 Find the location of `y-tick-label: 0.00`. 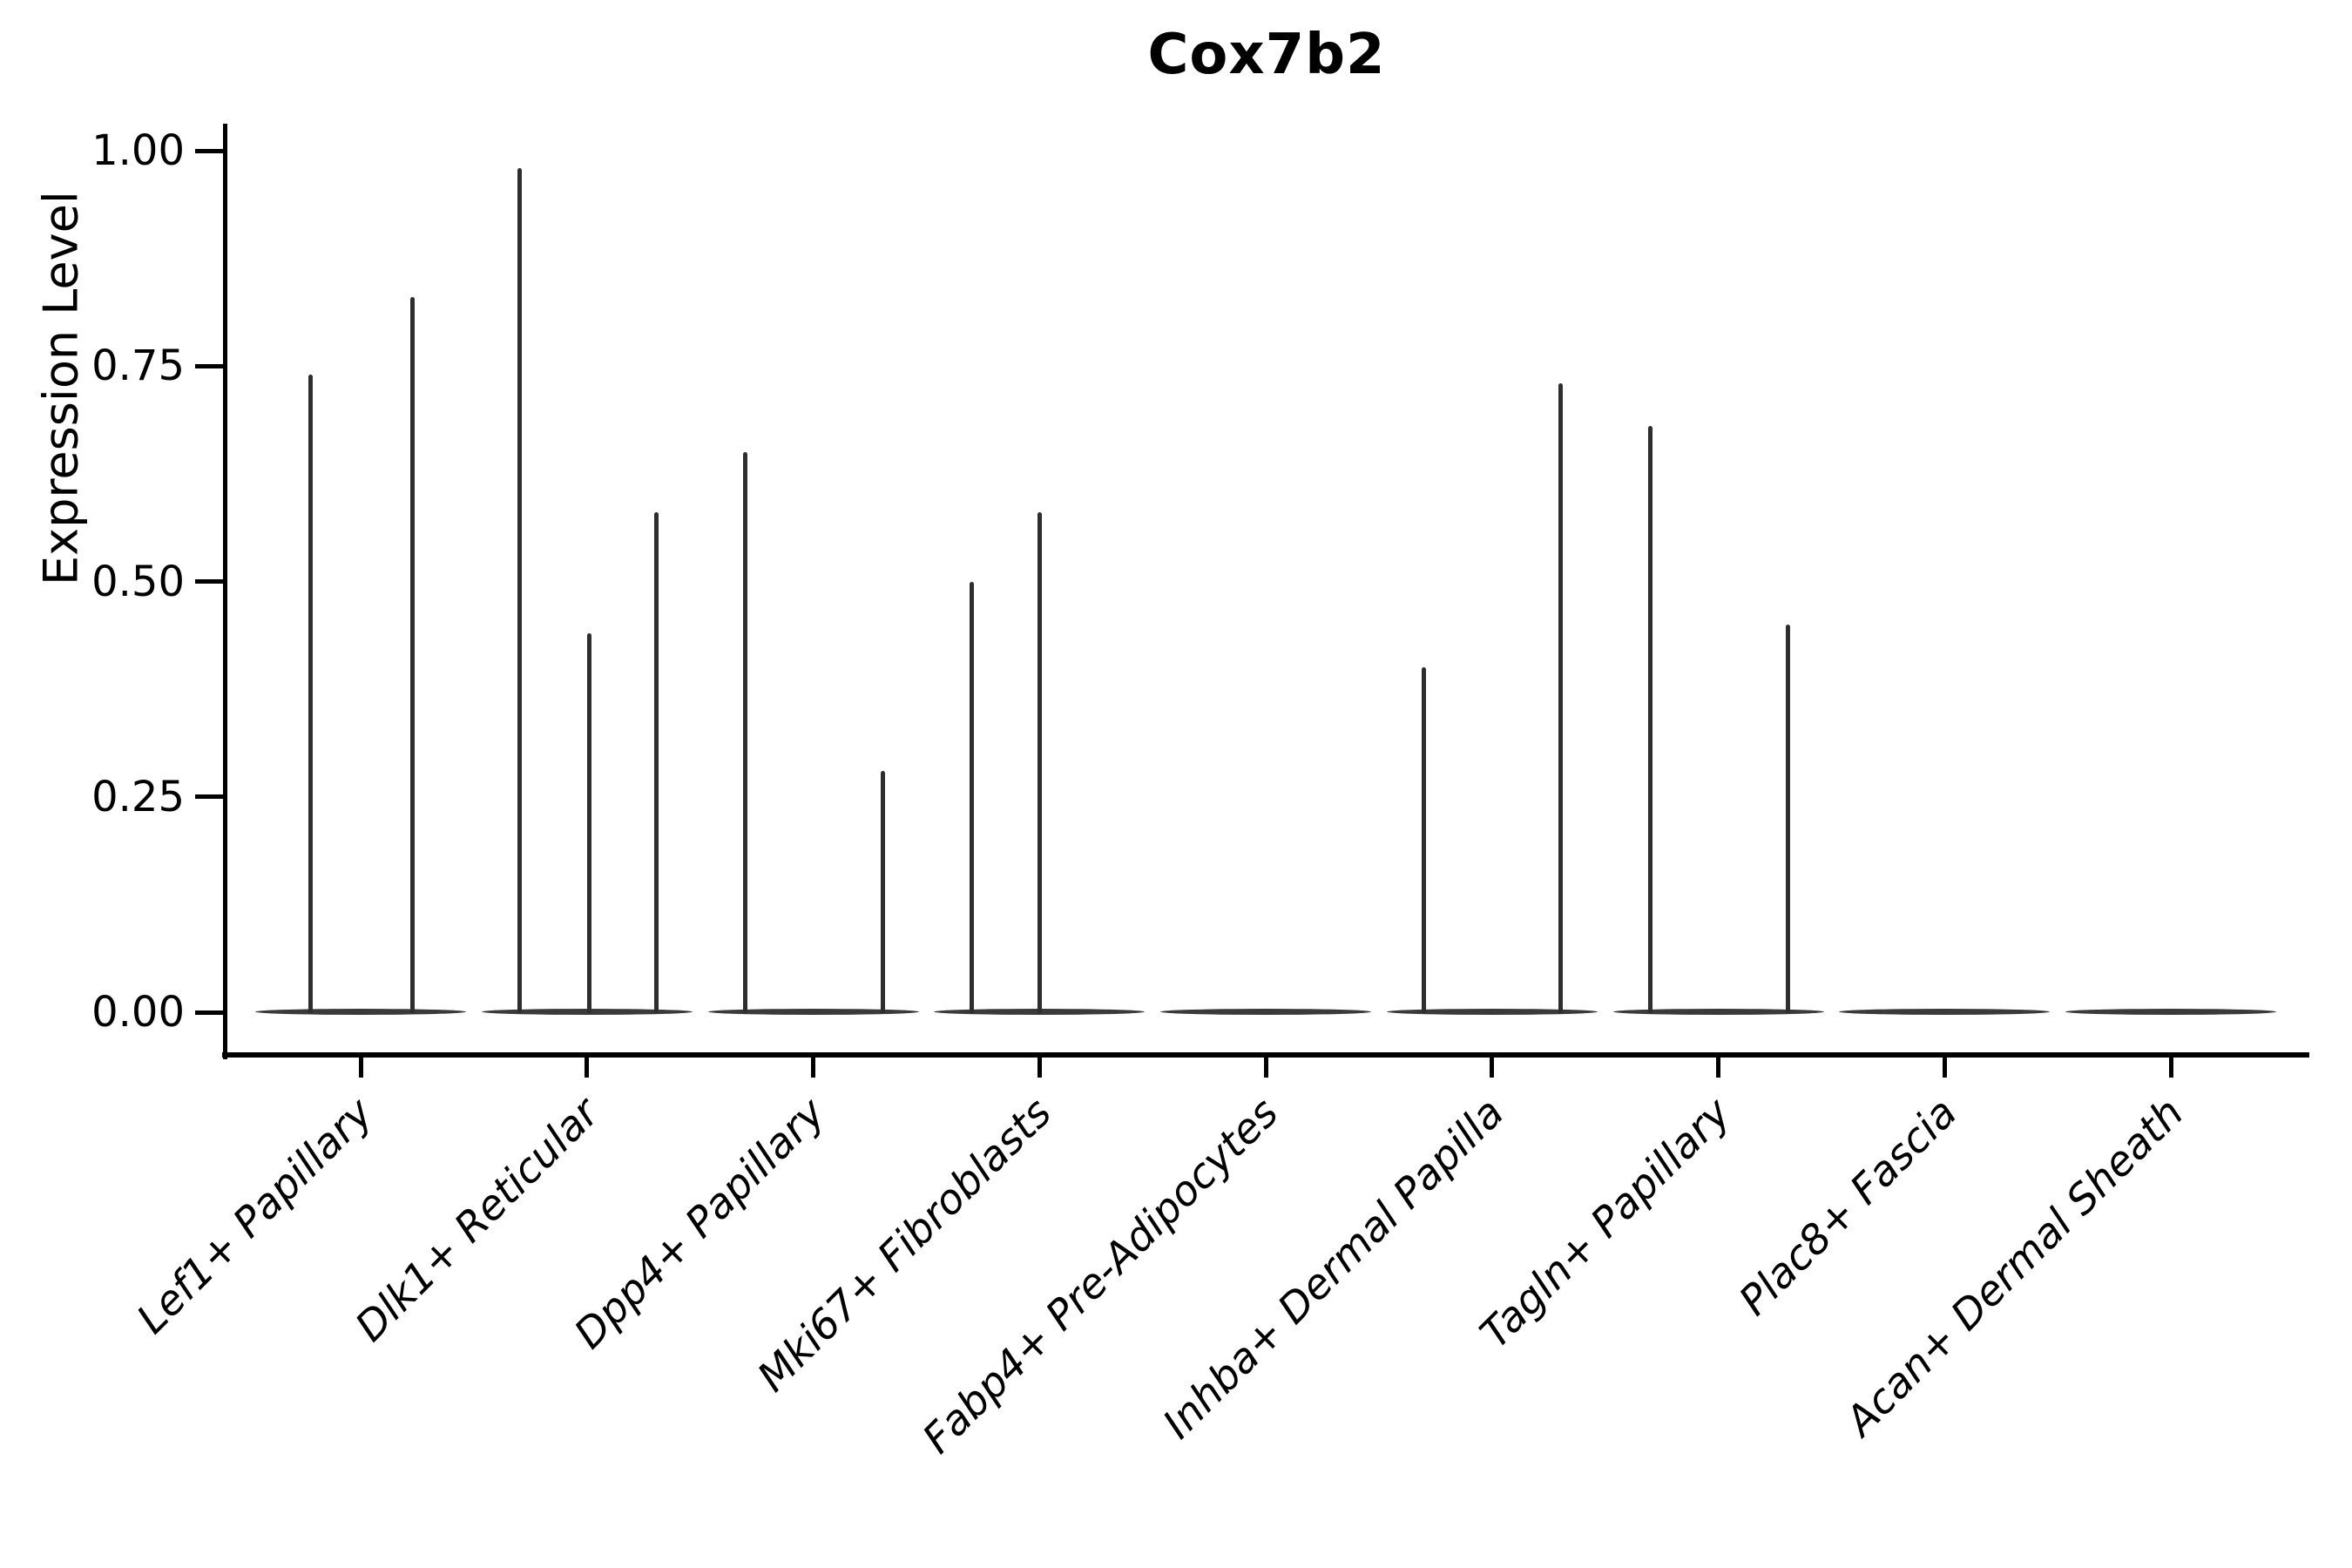

y-tick-label: 0.00 is located at coordinates (138, 1013).